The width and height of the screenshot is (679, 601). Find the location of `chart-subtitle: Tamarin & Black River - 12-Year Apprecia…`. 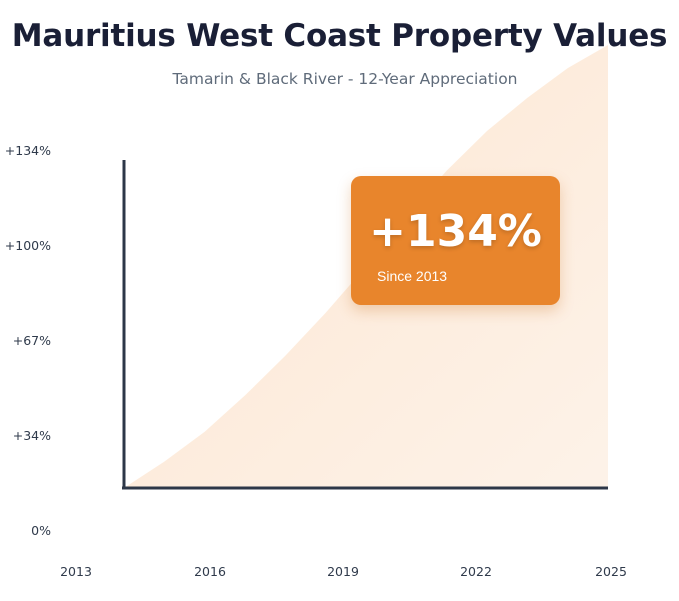

chart-subtitle: Tamarin & Black River - 12-Year Apprecia… is located at coordinates (345, 79).